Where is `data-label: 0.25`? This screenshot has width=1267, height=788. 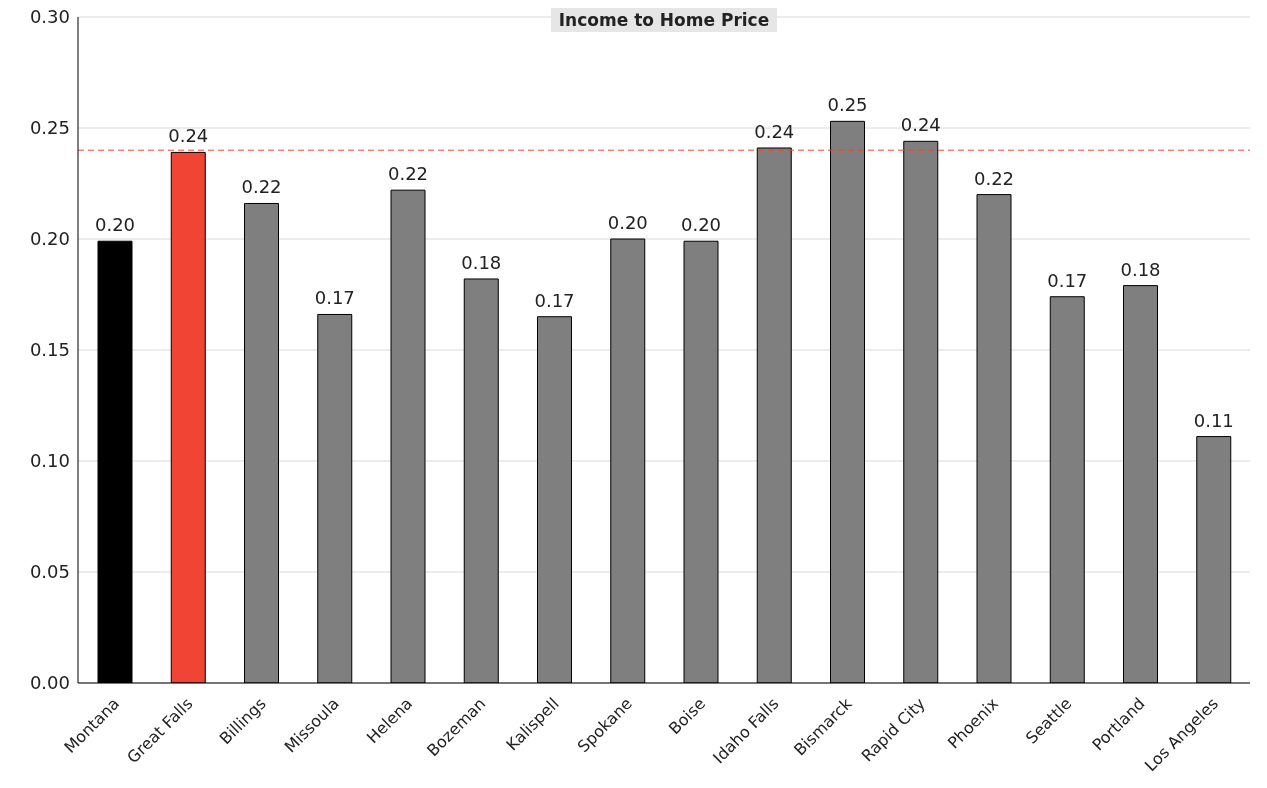 data-label: 0.25 is located at coordinates (847, 105).